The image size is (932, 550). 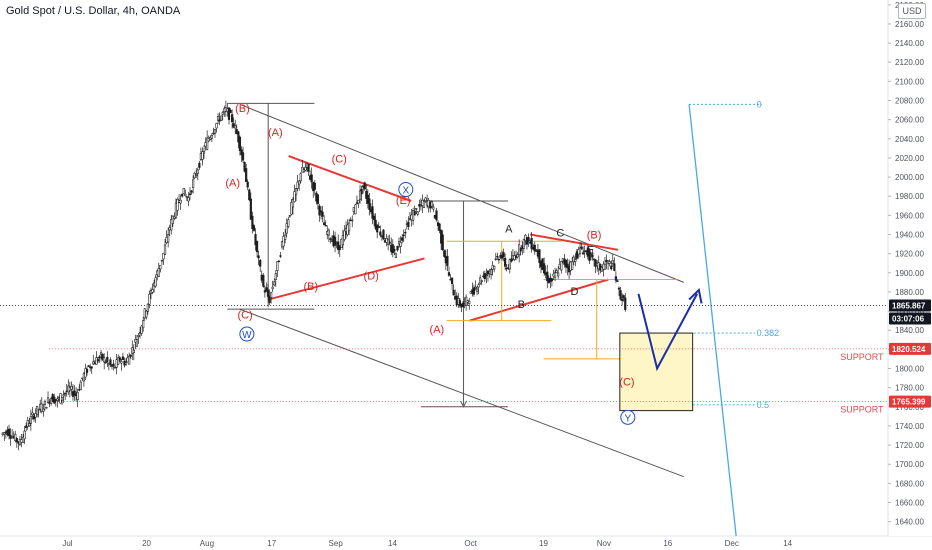 What do you see at coordinates (371, 276) in the screenshot?
I see `wave-label: (D)` at bounding box center [371, 276].